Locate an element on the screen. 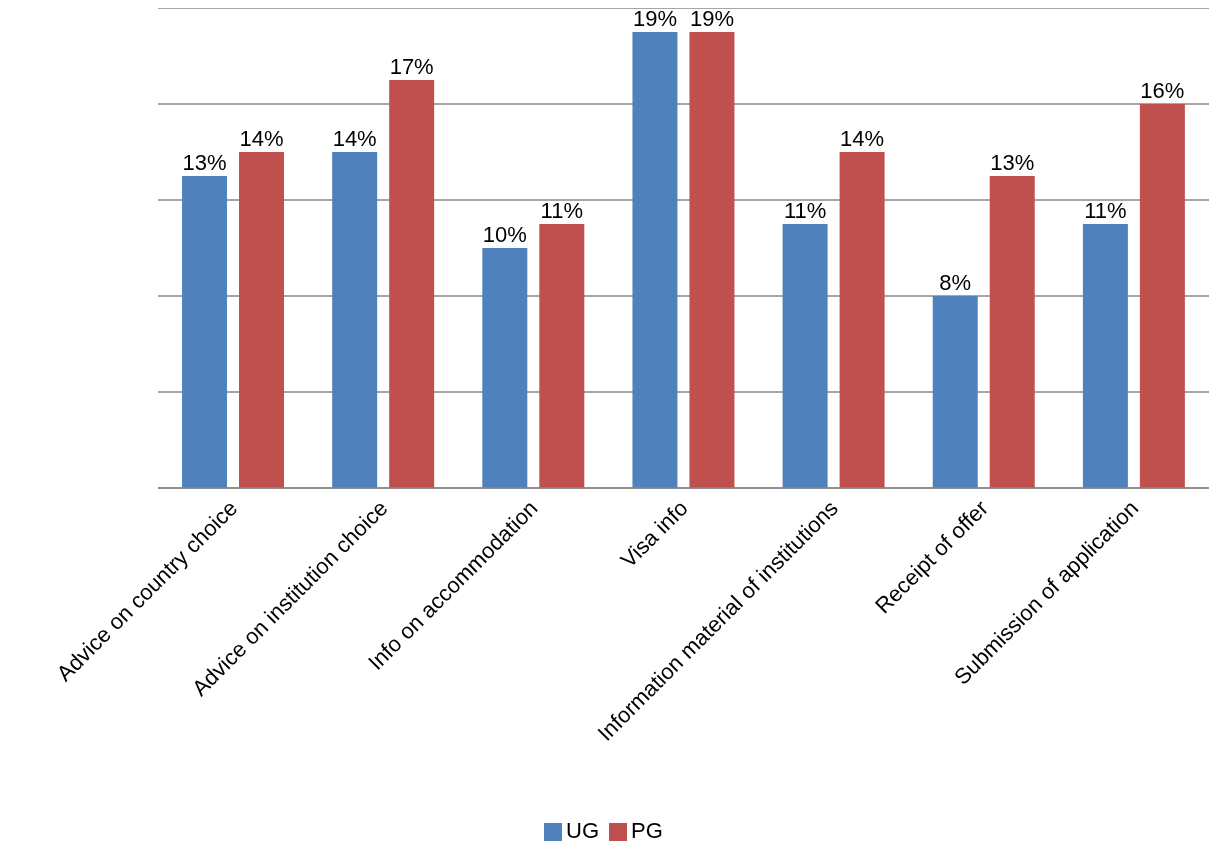 The width and height of the screenshot is (1227, 852). legend-label: UG is located at coordinates (583, 830).